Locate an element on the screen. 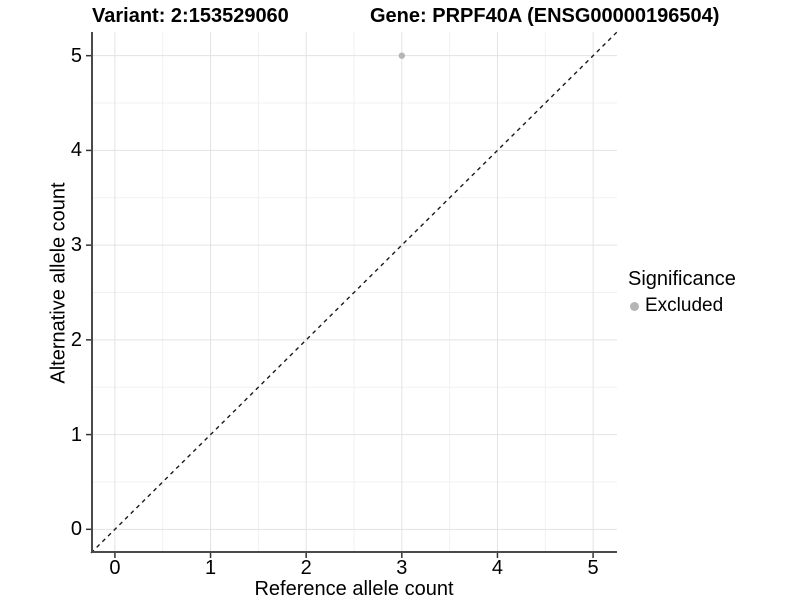  y-tick-label: 2 is located at coordinates (76, 339).